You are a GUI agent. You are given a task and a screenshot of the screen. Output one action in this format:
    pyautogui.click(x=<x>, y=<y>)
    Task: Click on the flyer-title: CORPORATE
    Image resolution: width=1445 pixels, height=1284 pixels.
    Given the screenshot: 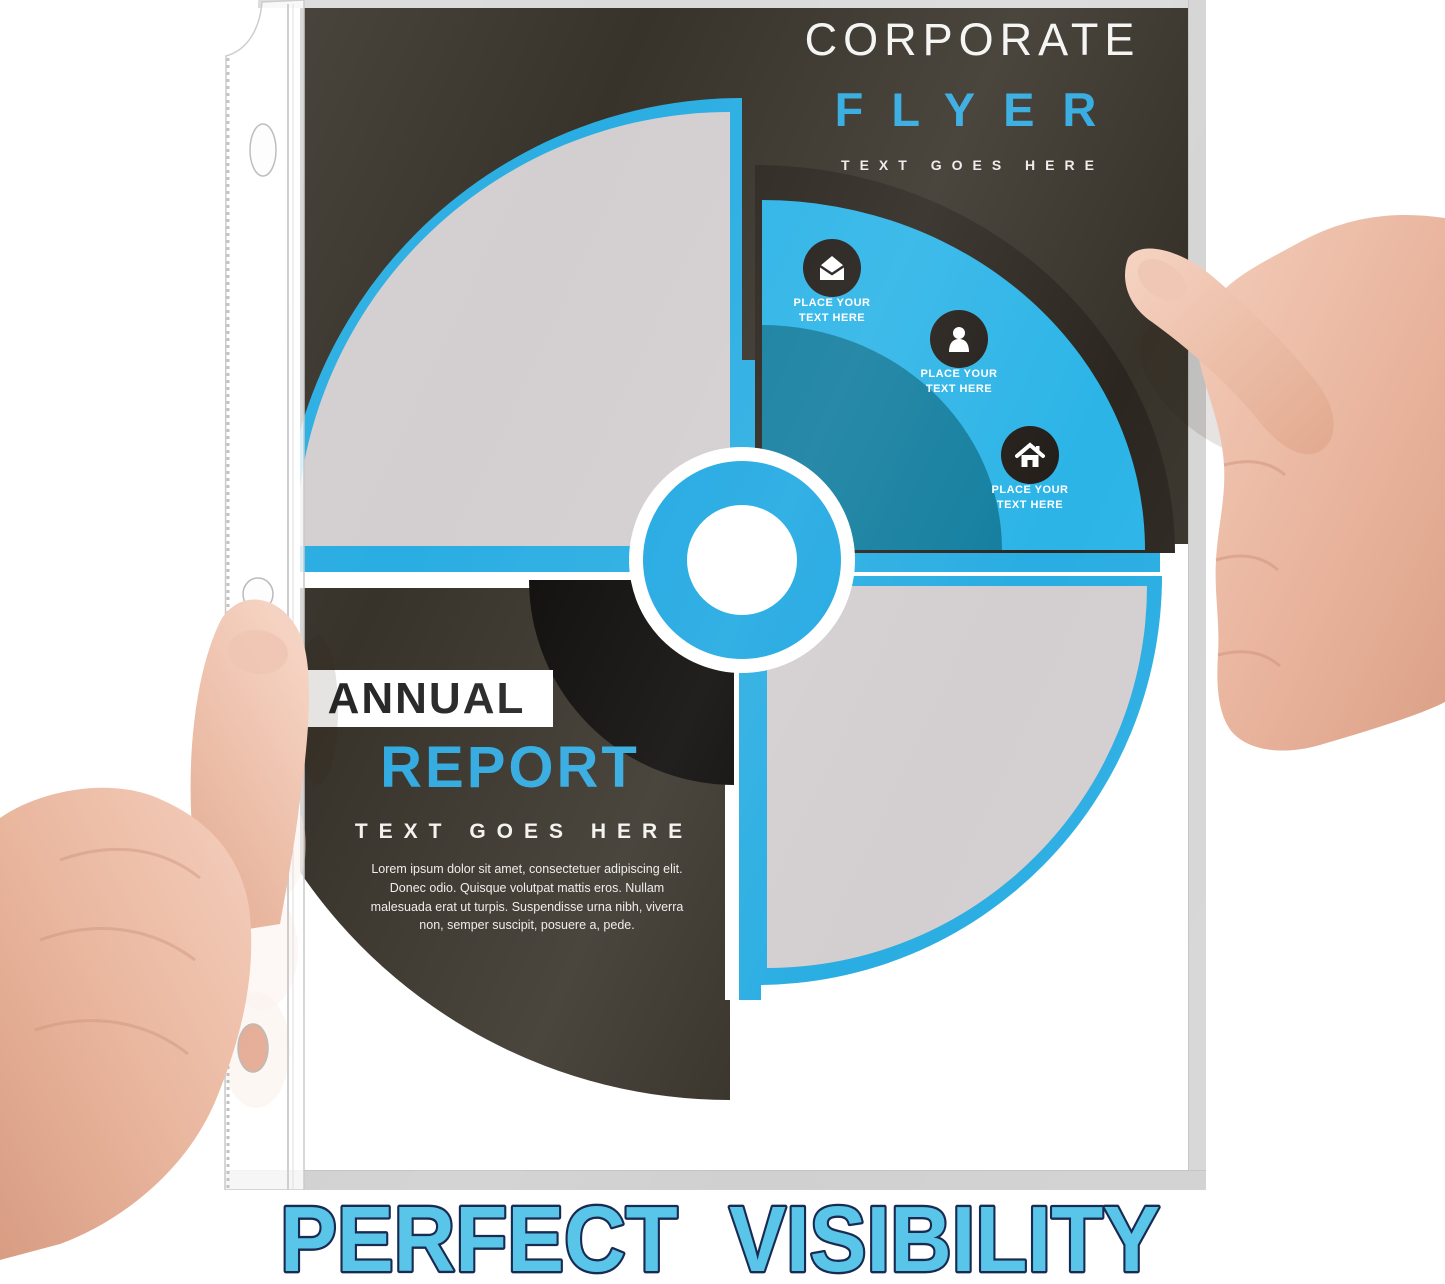 What is the action you would take?
    pyautogui.click(x=972, y=39)
    